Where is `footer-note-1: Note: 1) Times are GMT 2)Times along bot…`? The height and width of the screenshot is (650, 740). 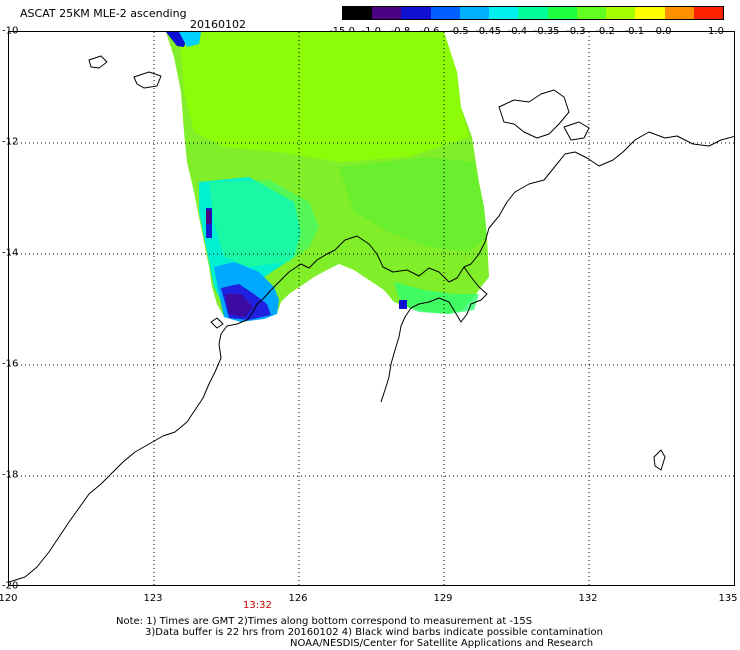 footer-note-1: Note: 1) Times are GMT 2)Times along bot… is located at coordinates (324, 621).